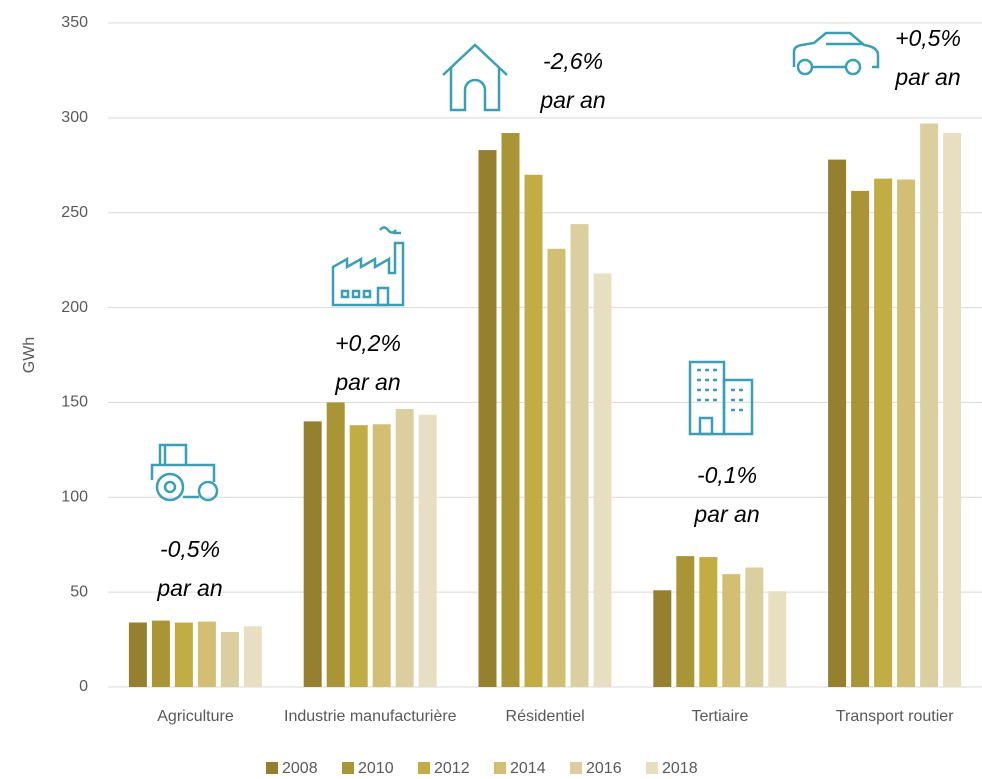  I want to click on y-tick-label: 100, so click(74, 497).